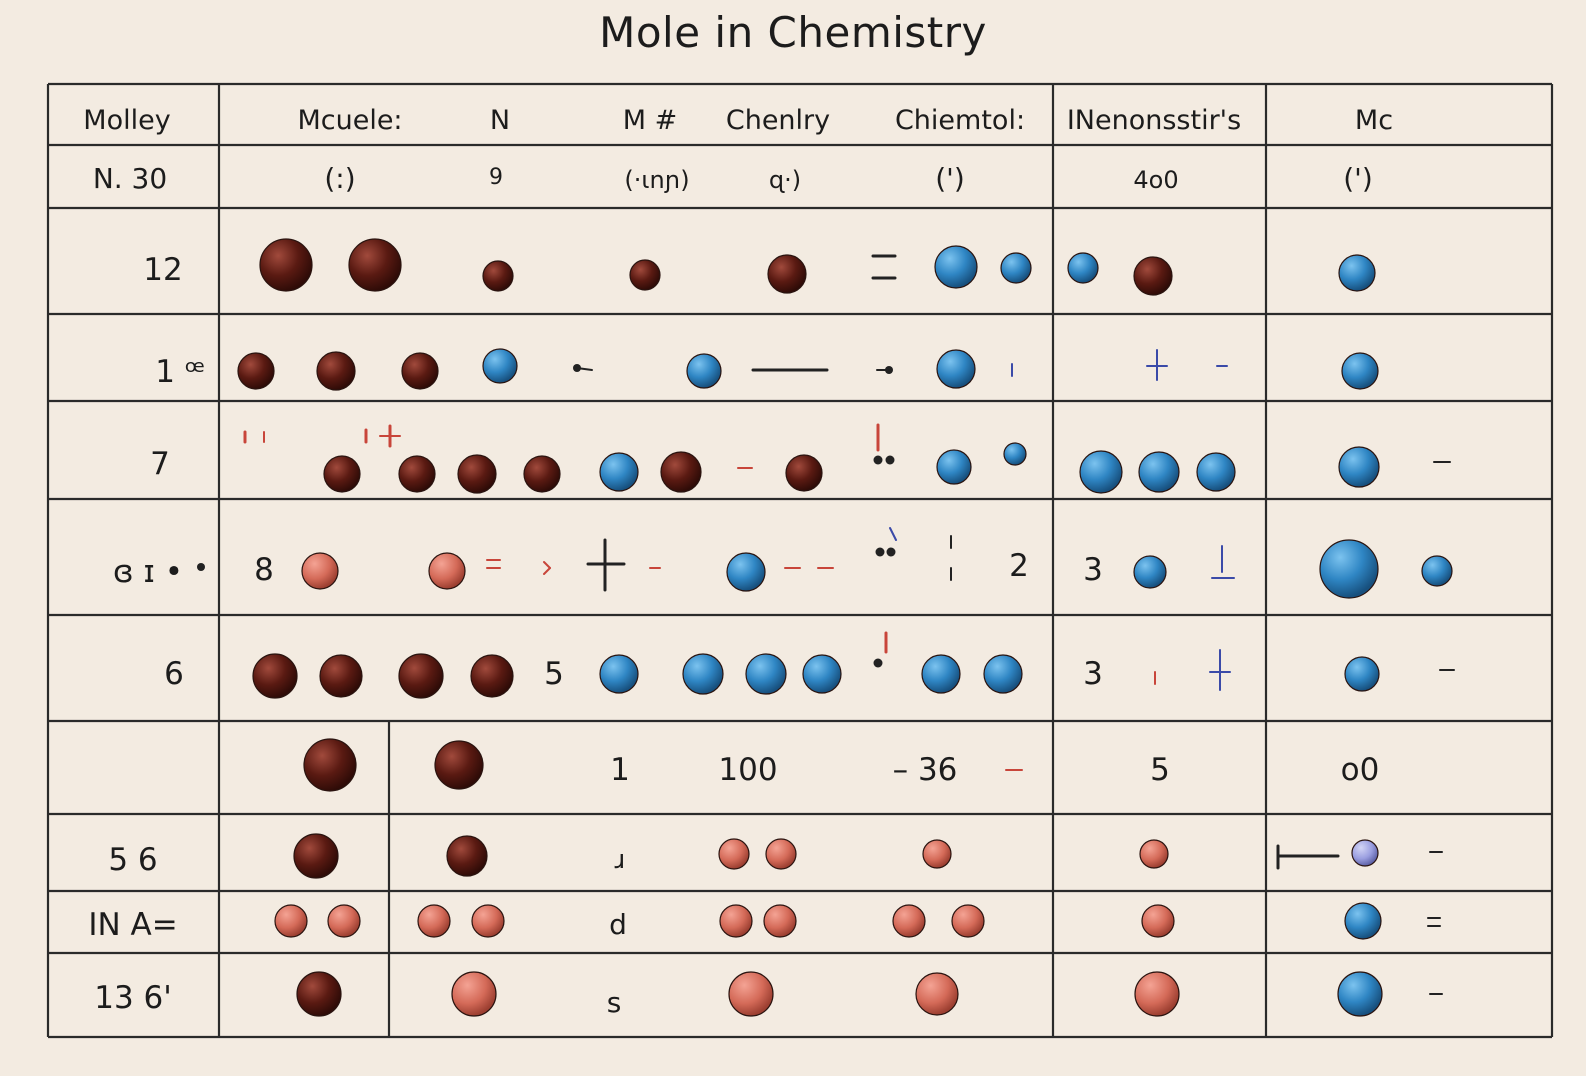 The width and height of the screenshot is (1586, 1076). What do you see at coordinates (656, 180) in the screenshot?
I see `subheader-units-3: (·ɩnɲ)` at bounding box center [656, 180].